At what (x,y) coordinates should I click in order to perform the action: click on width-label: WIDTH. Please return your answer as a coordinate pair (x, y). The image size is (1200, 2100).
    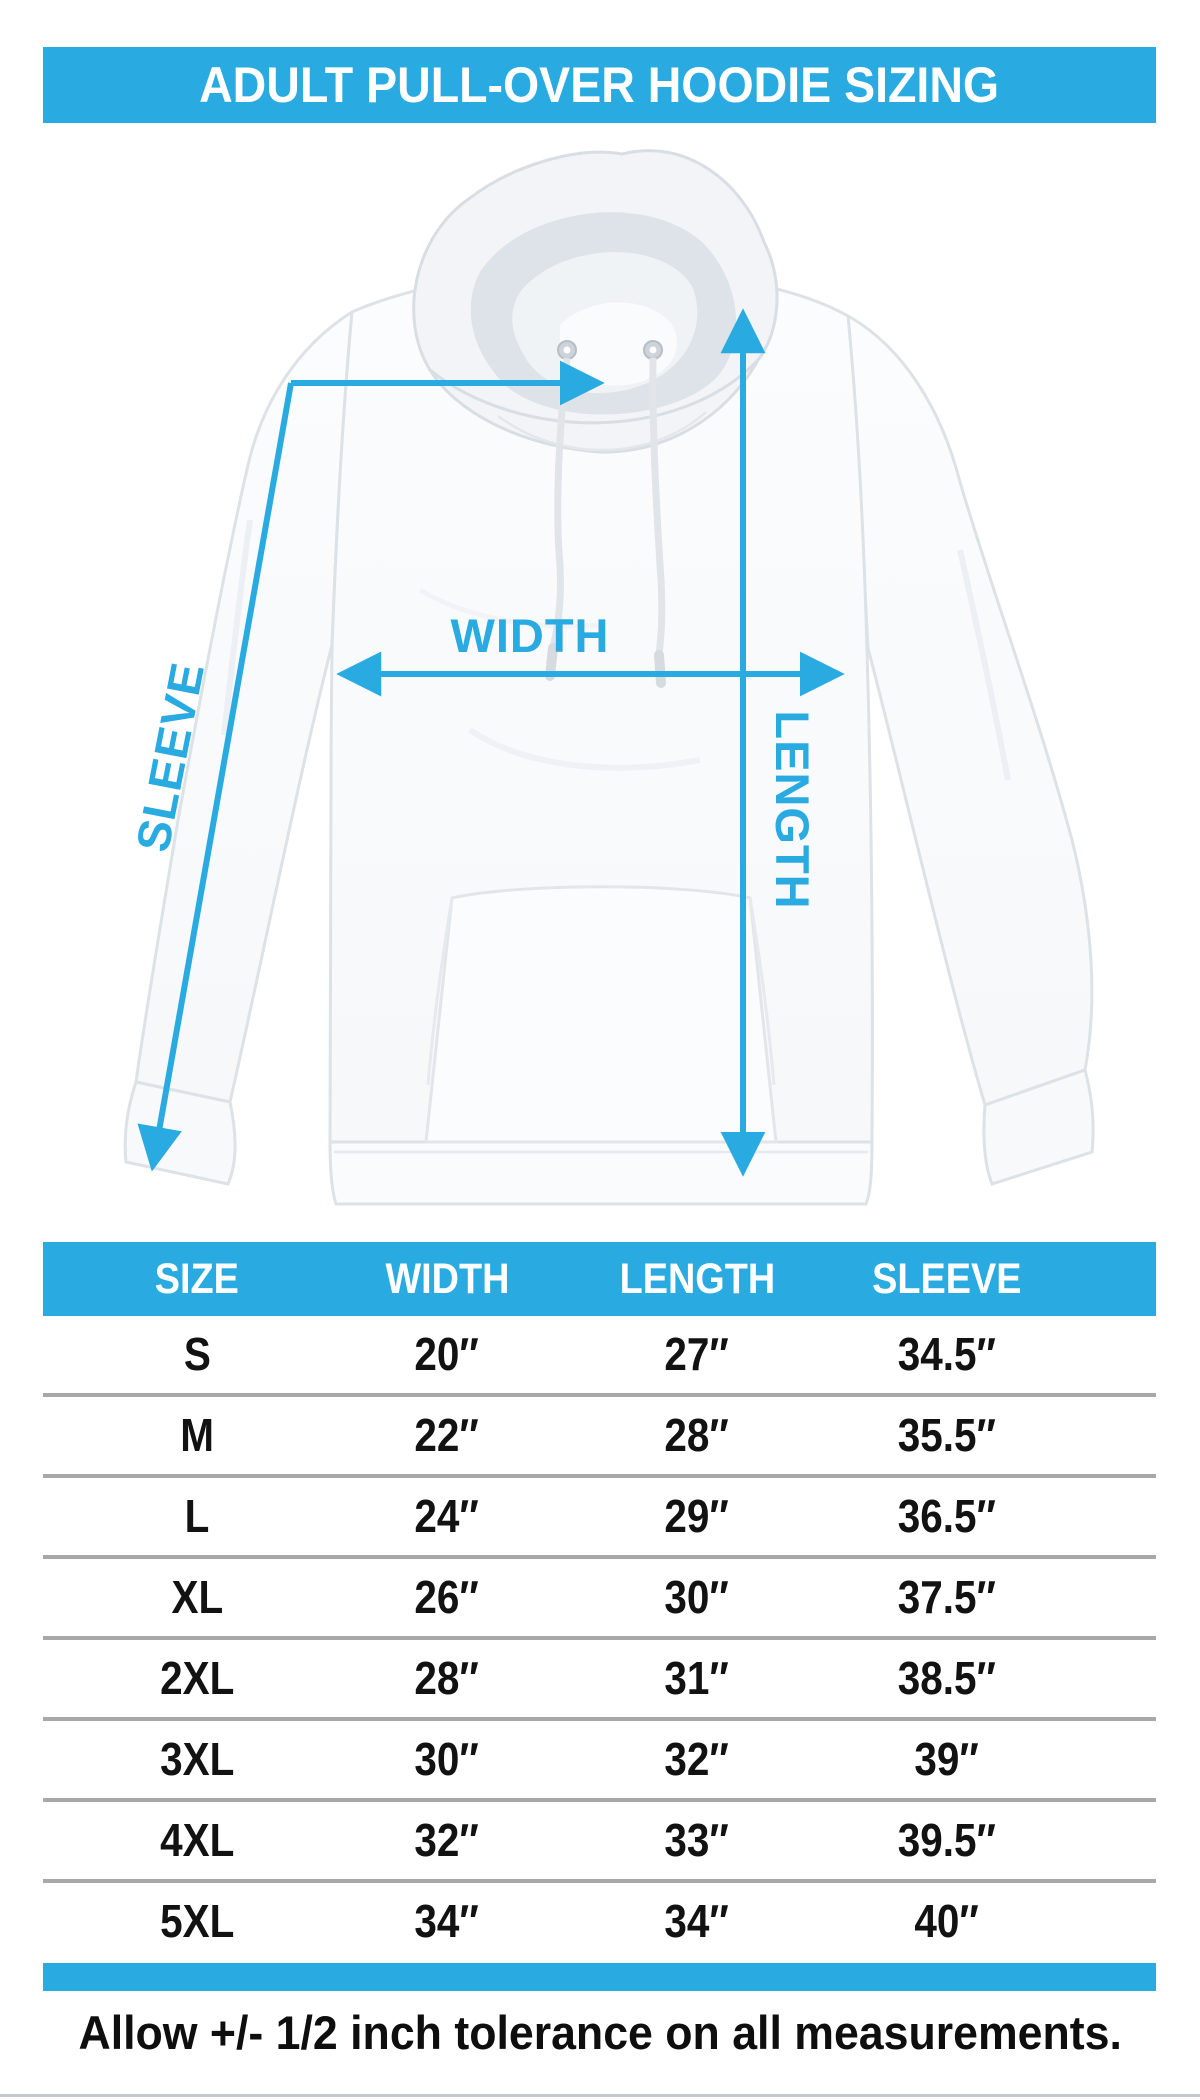
    Looking at the image, I should click on (529, 635).